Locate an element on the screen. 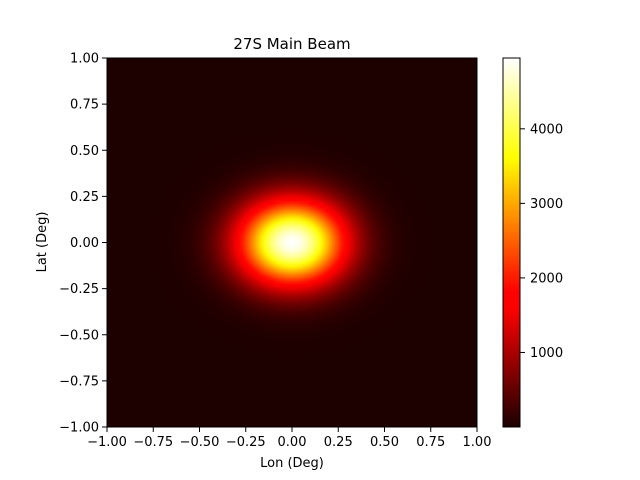 The height and width of the screenshot is (480, 640). colorbar-tick-label: 3000 is located at coordinates (546, 204).